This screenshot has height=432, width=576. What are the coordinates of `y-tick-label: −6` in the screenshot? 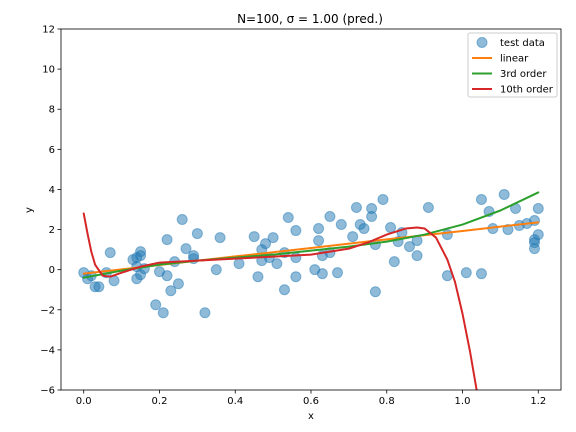 It's located at (47, 391).